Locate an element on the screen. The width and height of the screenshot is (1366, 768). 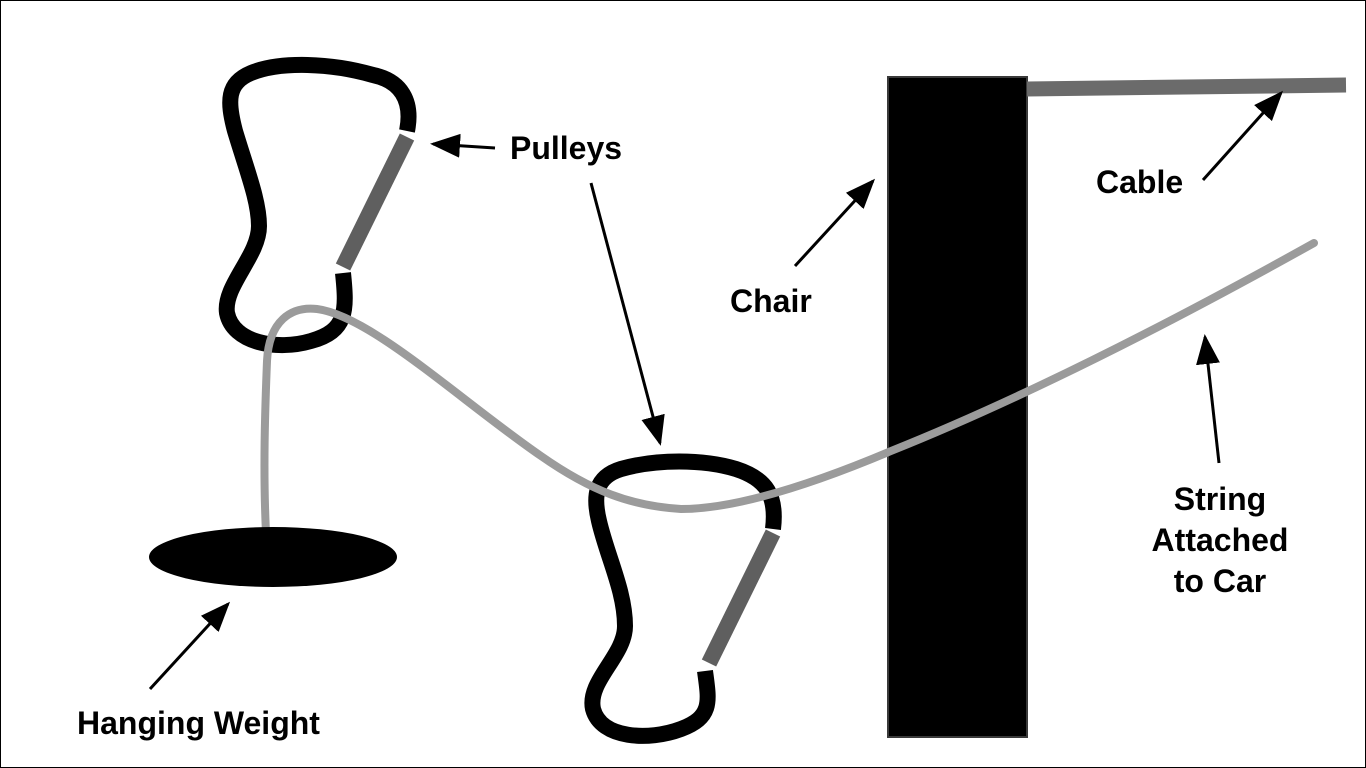
chair-arrow is located at coordinates (834, 223).